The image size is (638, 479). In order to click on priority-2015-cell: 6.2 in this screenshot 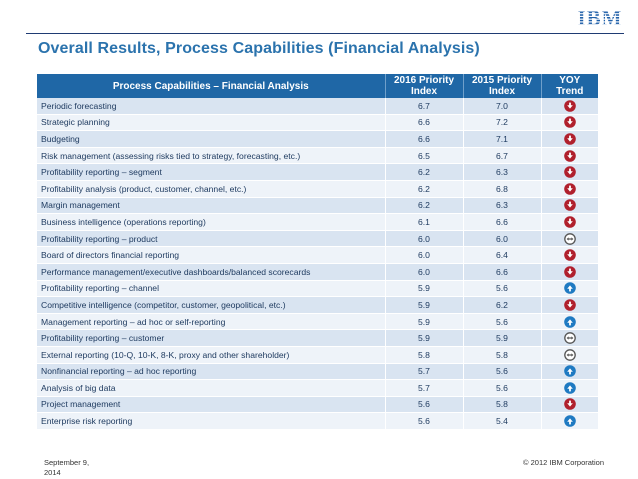, I will do `click(501, 305)`.